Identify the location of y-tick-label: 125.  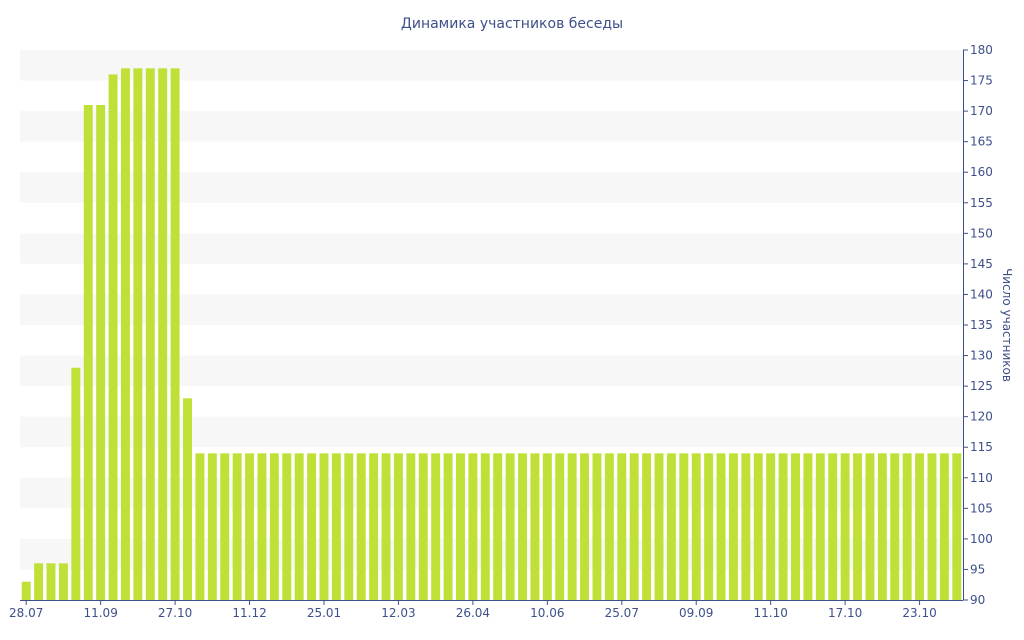
(981, 386).